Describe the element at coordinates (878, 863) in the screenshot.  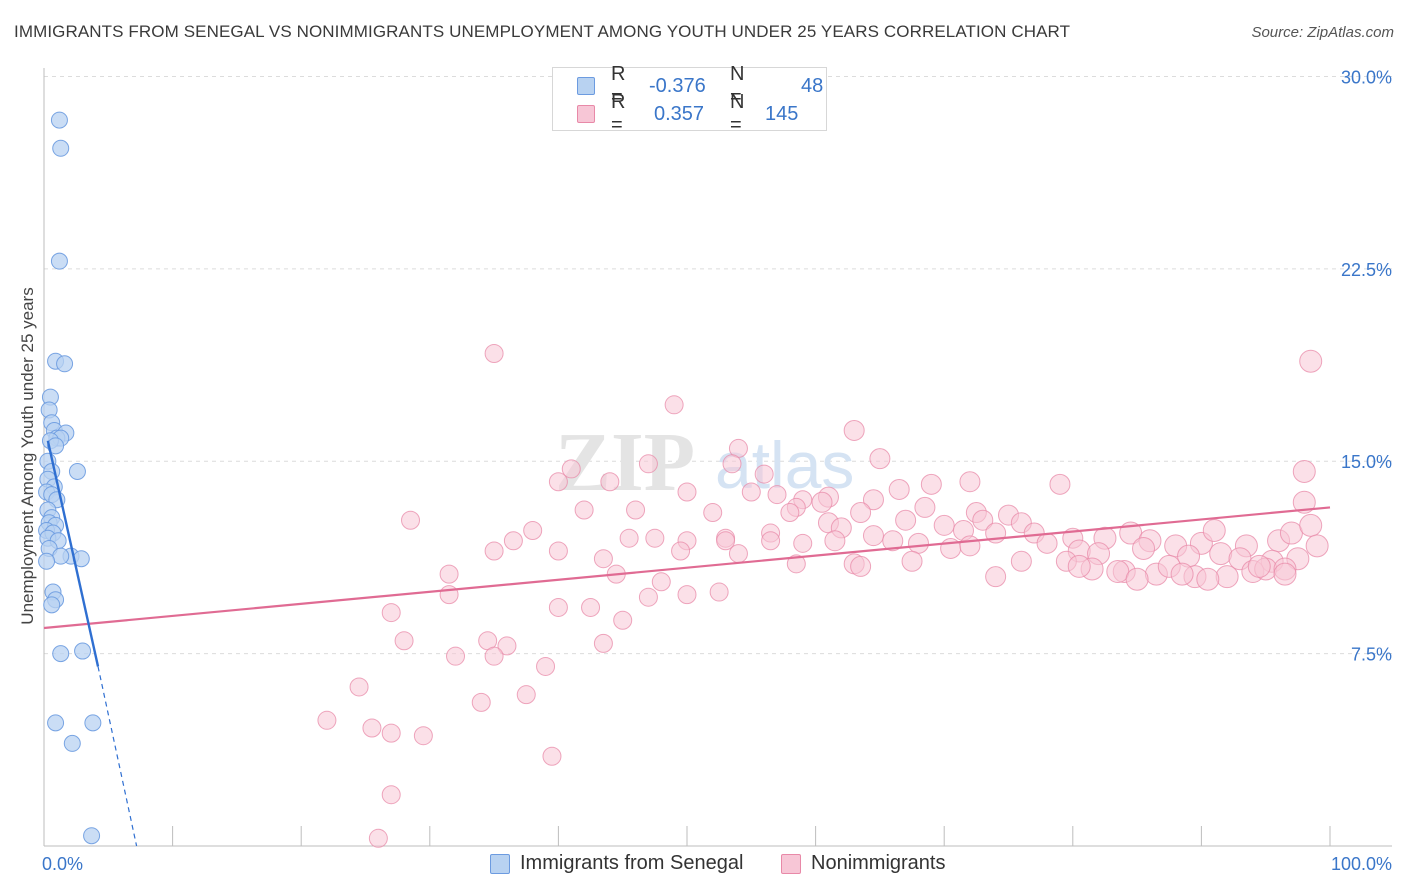
I see `legend-label-nonimmigrants: Nonimmigrants` at that location.